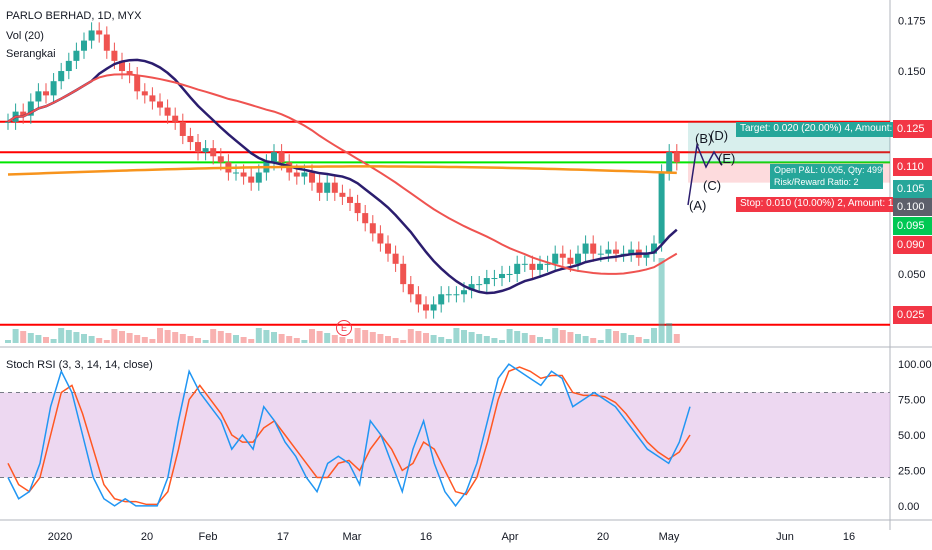 The height and width of the screenshot is (550, 932). I want to click on symbol-title: PARLO BERHAD, 1D, MYX, so click(74, 16).